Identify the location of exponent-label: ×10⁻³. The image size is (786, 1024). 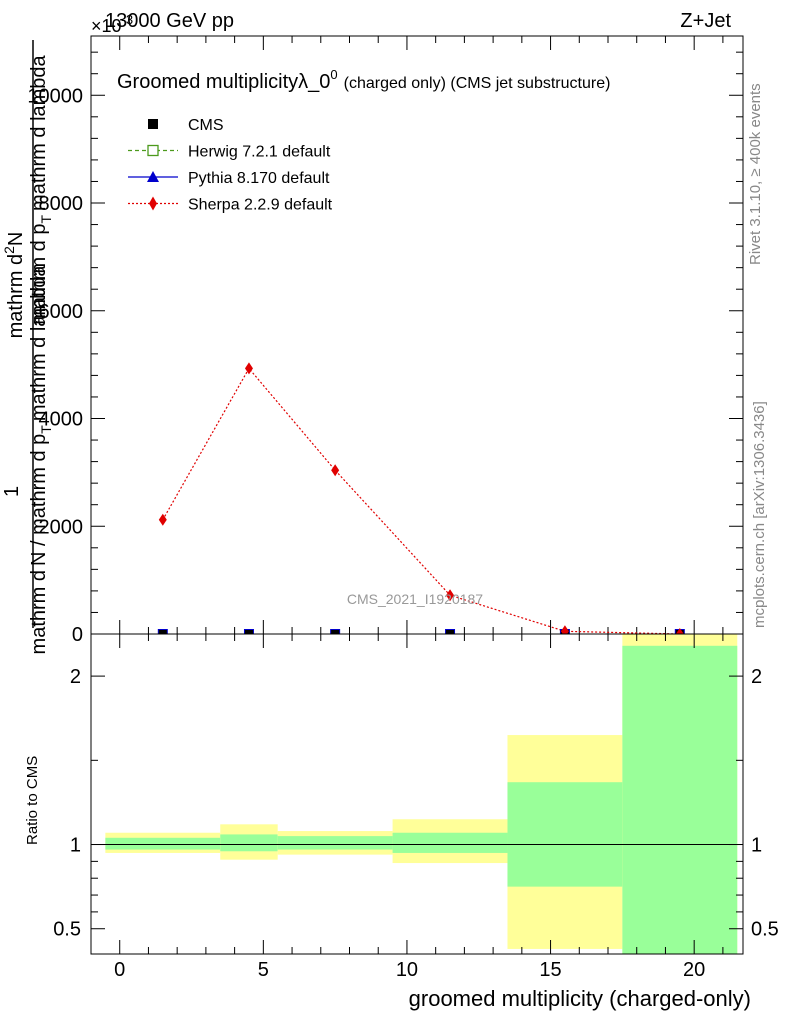
(112, 24).